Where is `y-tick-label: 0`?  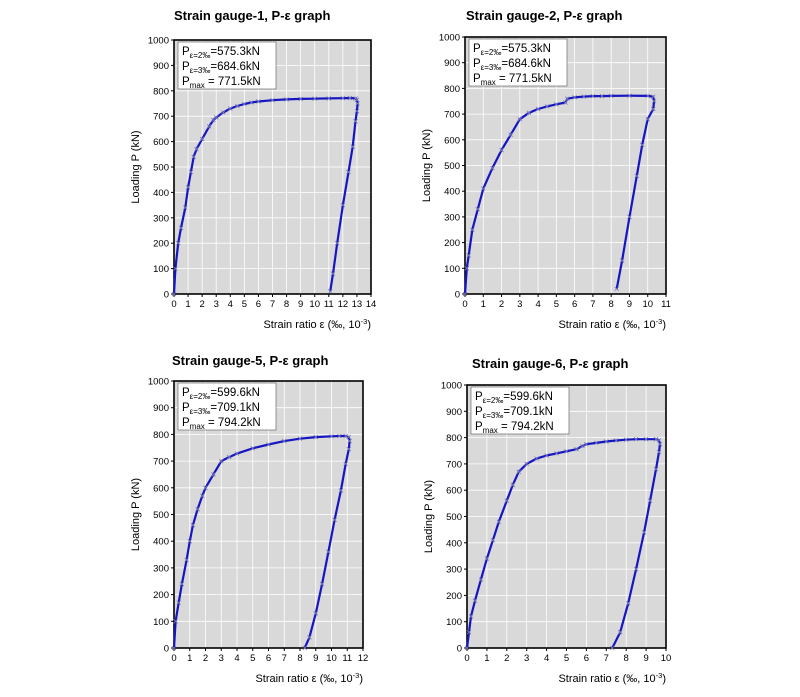
y-tick-label: 0 is located at coordinates (166, 295).